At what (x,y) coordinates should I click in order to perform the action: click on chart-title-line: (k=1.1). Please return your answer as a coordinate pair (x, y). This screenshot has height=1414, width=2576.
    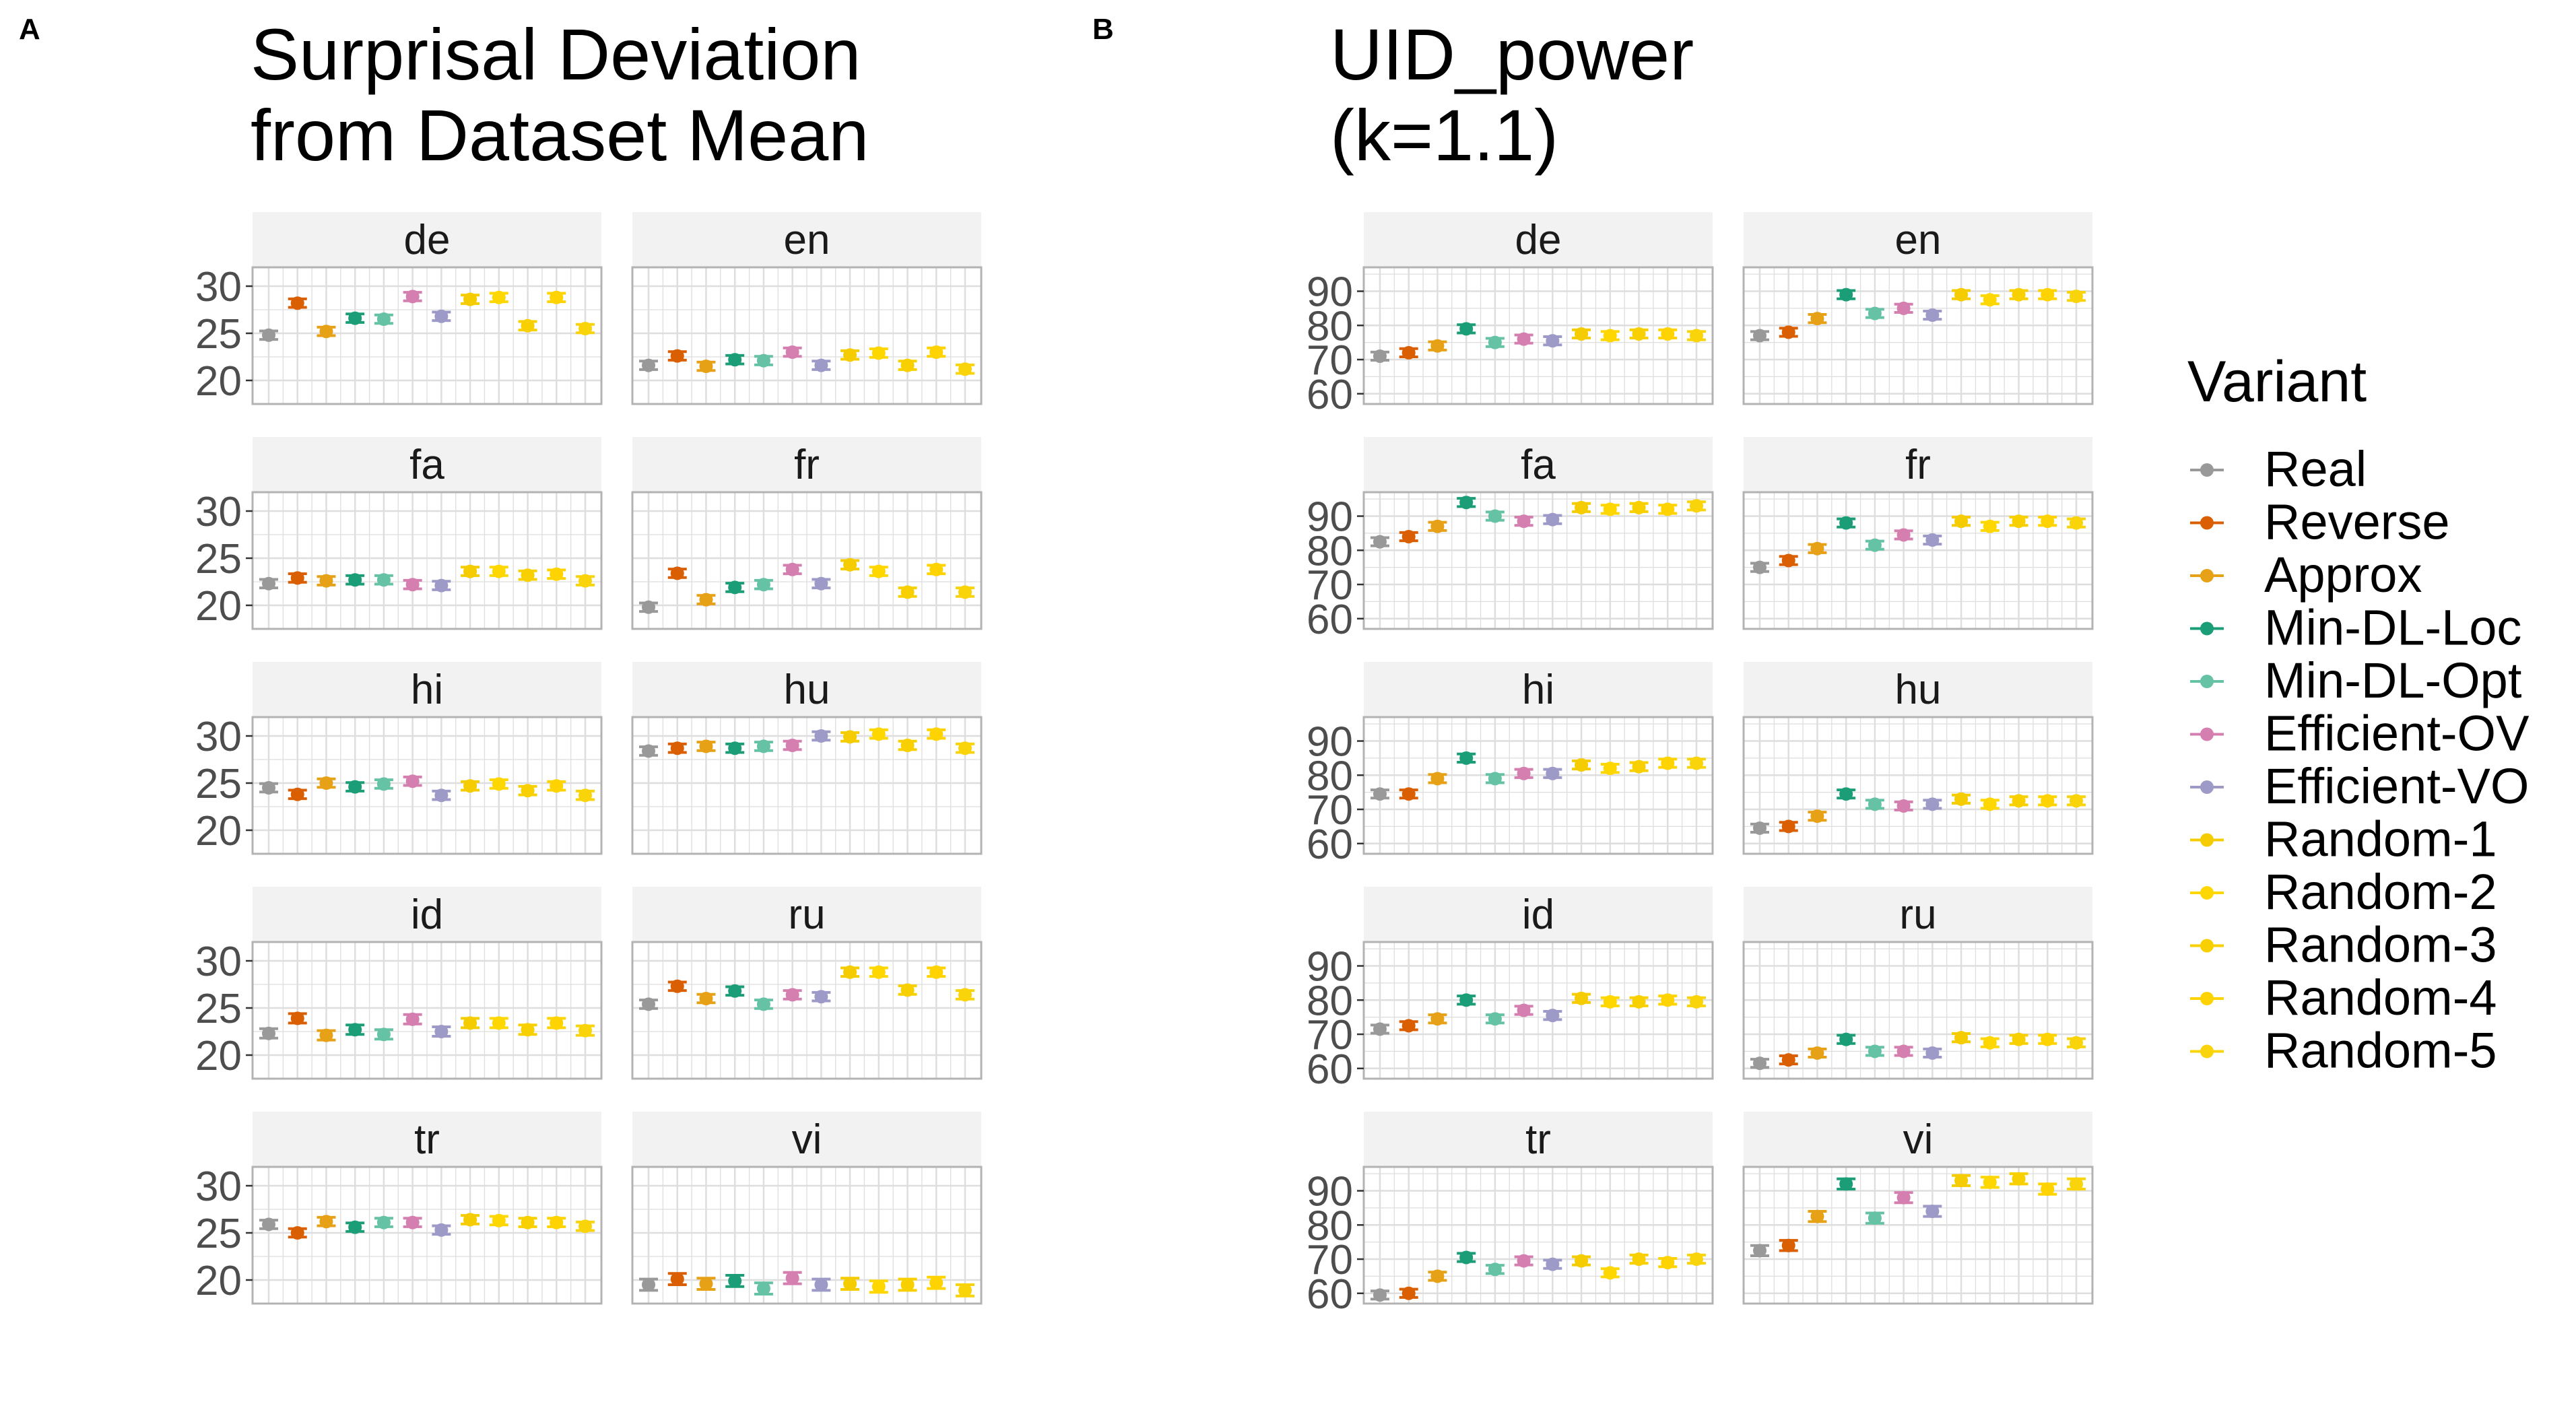
    Looking at the image, I should click on (1444, 135).